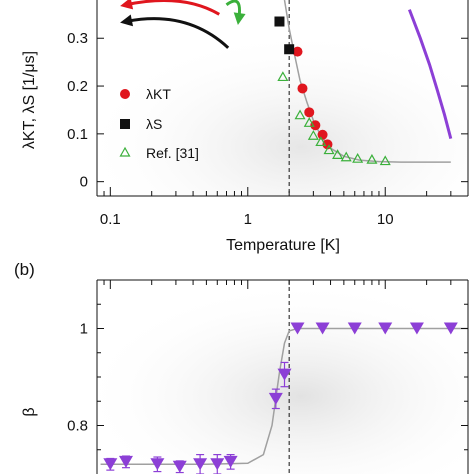 This screenshot has height=474, width=474. I want to click on panel-a-y-tick-label: 0, so click(84, 182).